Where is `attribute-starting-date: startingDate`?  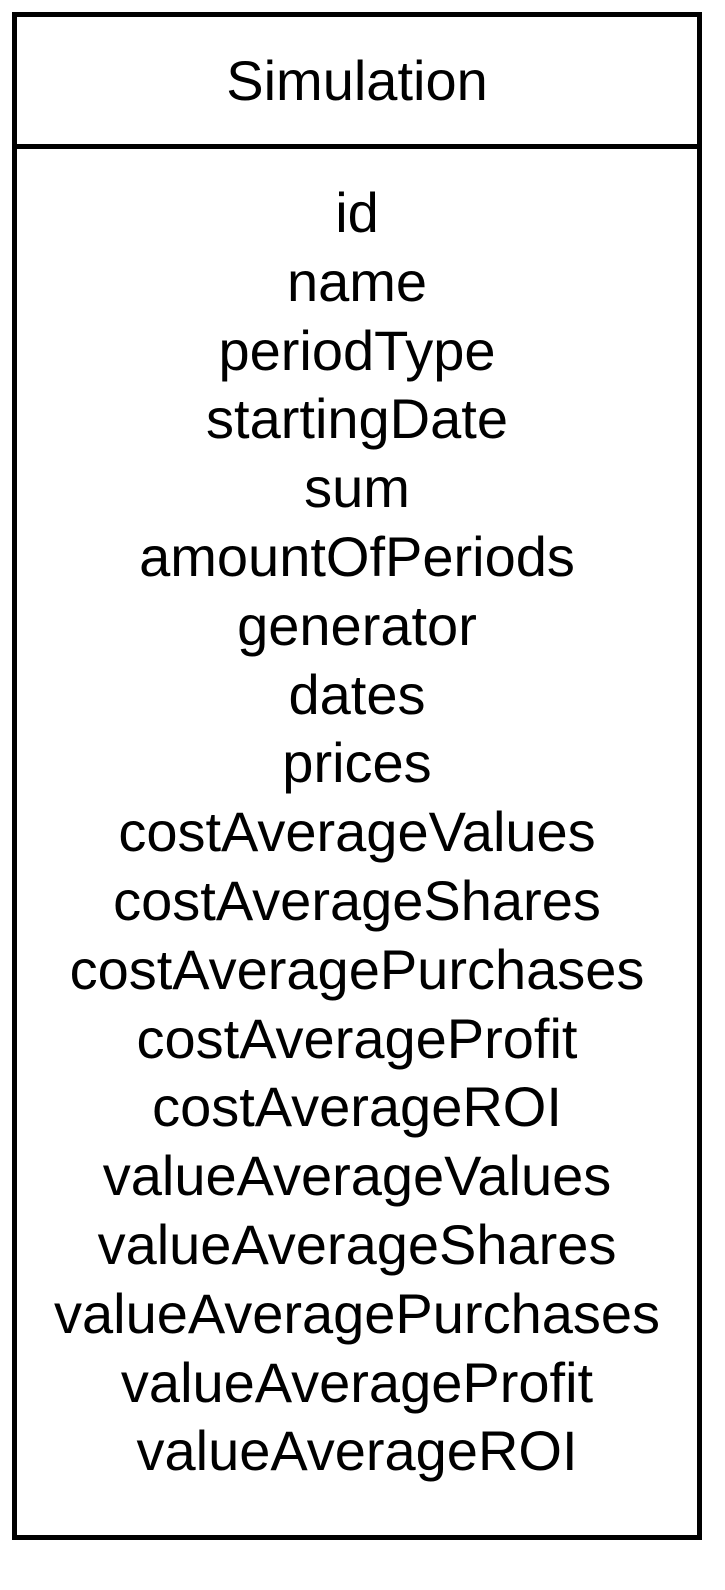
attribute-starting-date: startingDate is located at coordinates (357, 419).